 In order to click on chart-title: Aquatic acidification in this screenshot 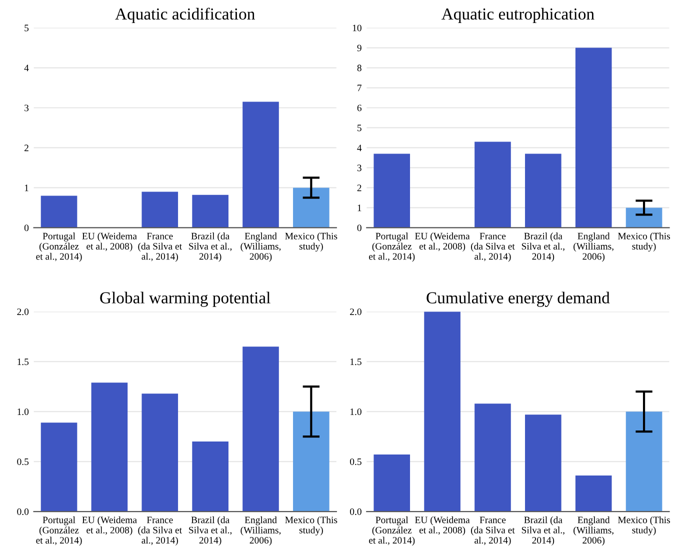, I will do `click(185, 16)`.